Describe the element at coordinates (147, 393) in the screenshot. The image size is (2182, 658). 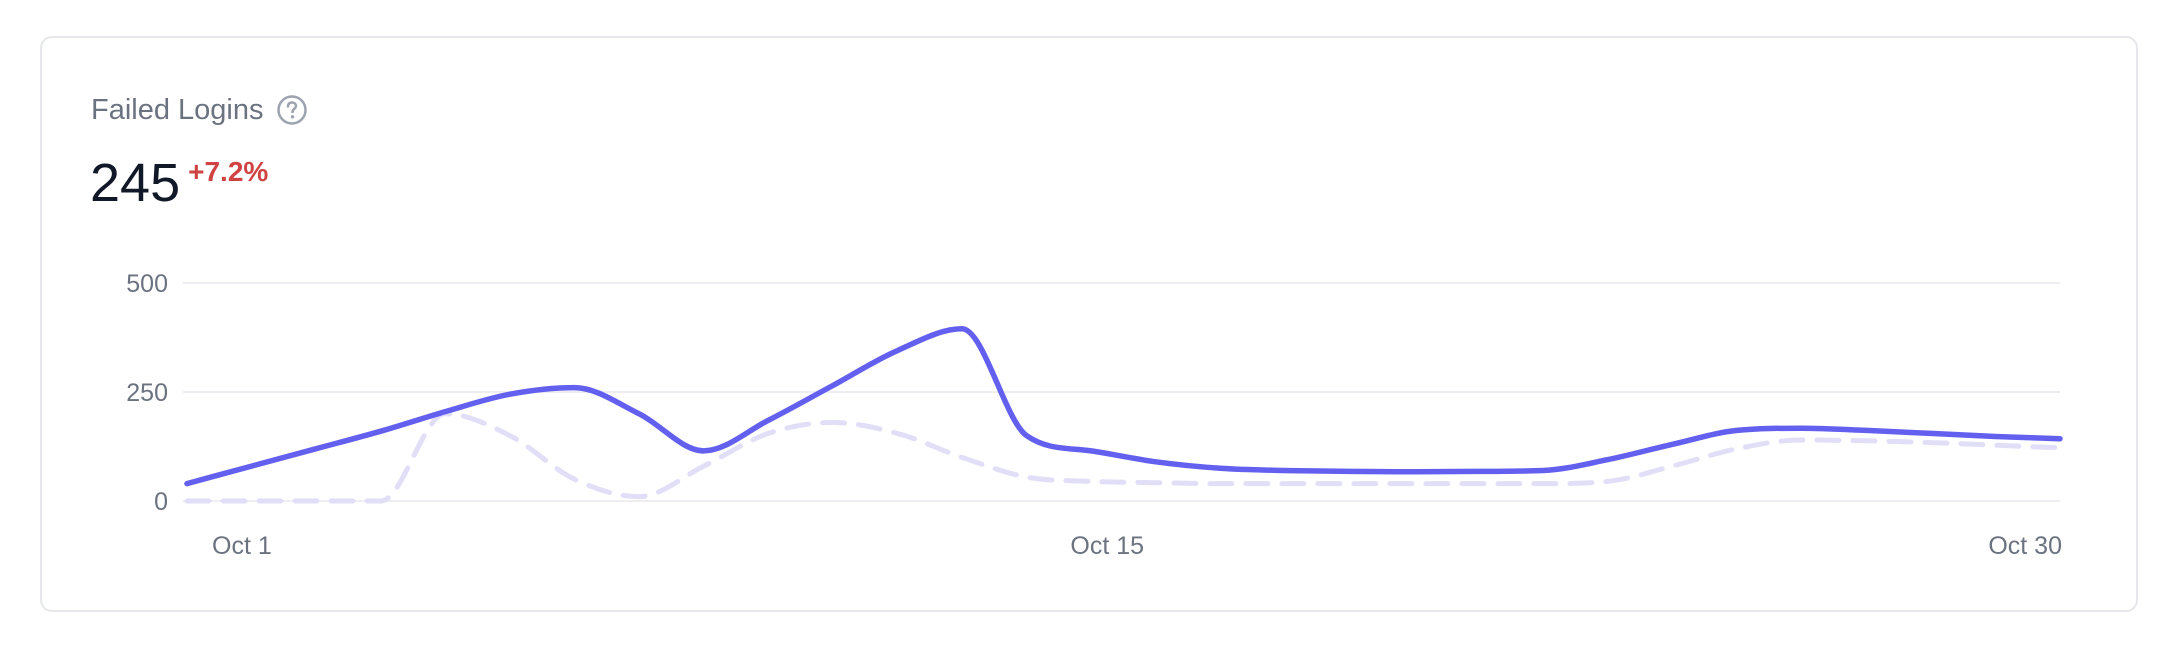
I see `y-tick-label-250: 250` at that location.